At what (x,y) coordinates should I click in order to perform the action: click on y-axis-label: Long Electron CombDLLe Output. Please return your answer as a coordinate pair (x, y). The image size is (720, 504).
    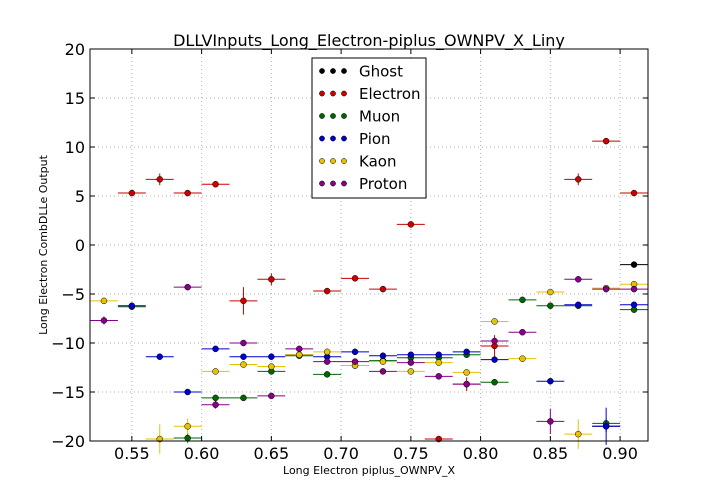
    Looking at the image, I should click on (43, 244).